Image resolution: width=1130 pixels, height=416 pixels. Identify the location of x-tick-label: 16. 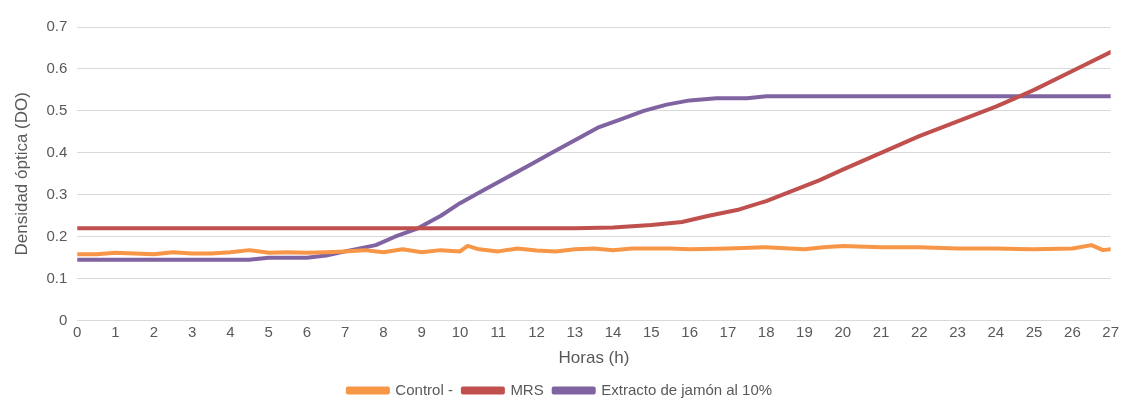
(689, 331).